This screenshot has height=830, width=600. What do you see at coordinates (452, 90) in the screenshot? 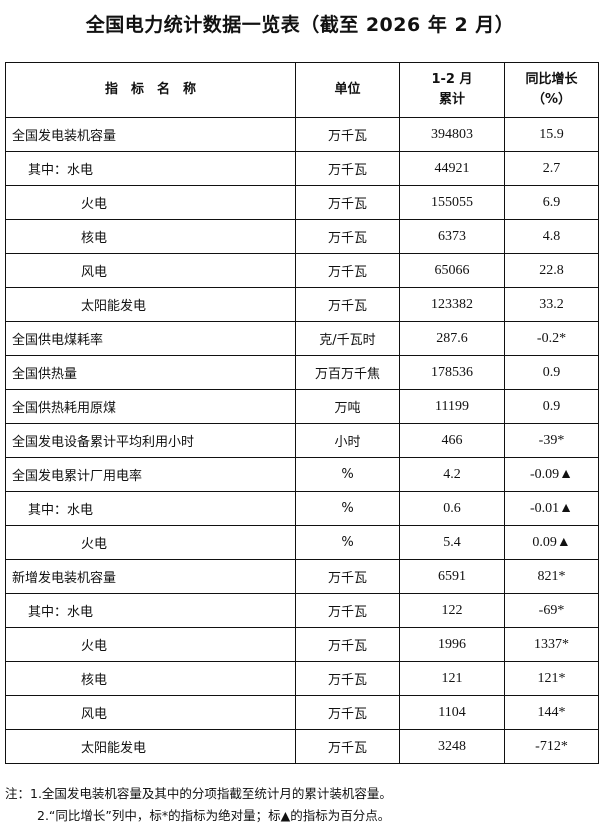
I see `header-cumulative: 1-2 月 累计` at bounding box center [452, 90].